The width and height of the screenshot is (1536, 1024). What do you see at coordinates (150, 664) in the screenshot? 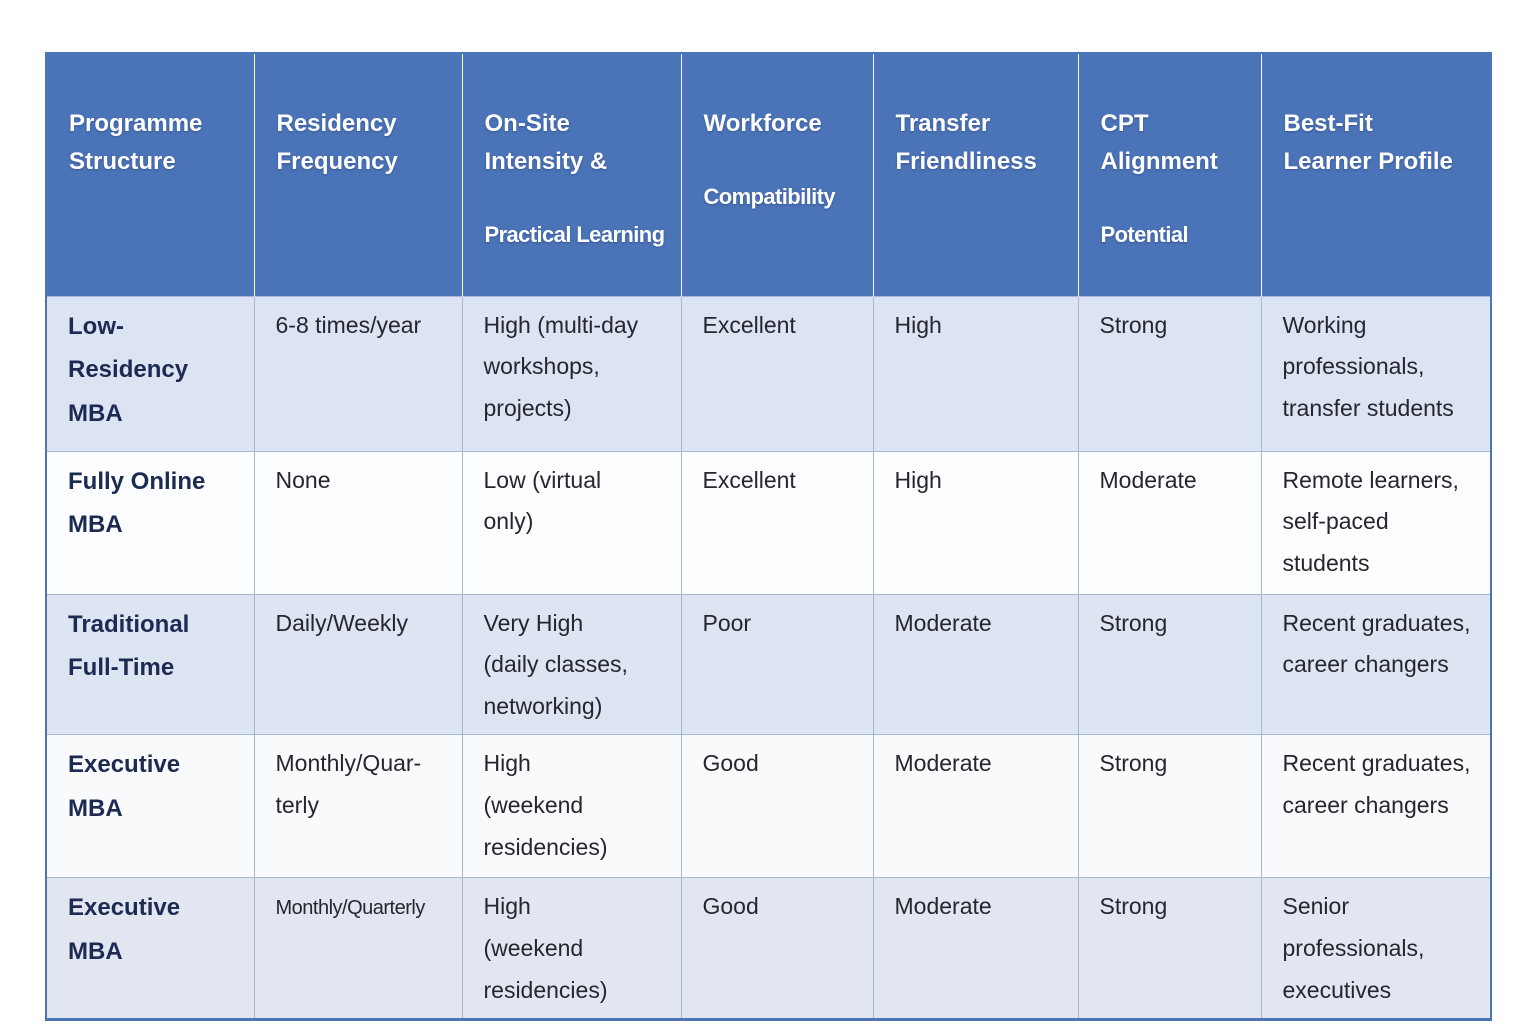
I see `row-label: Traditional Full-Time` at bounding box center [150, 664].